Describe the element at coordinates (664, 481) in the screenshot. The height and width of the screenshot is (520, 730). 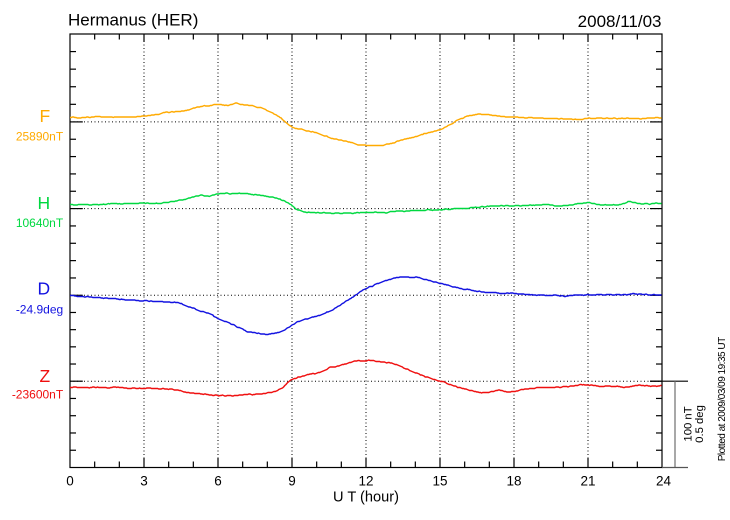
I see `svg-text: 24` at that location.